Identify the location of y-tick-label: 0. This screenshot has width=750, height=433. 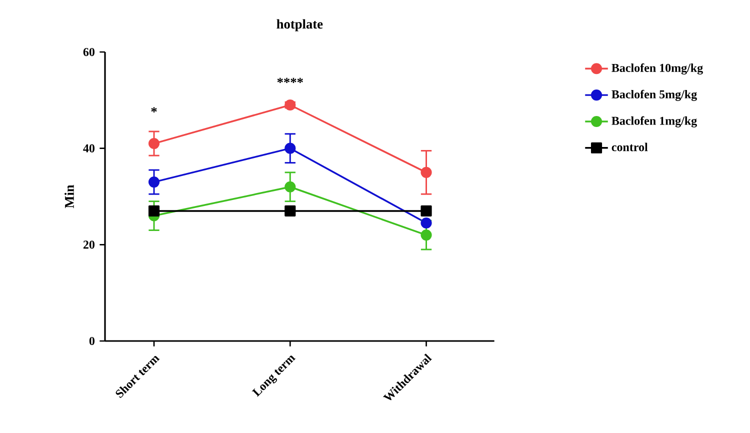
(91, 341).